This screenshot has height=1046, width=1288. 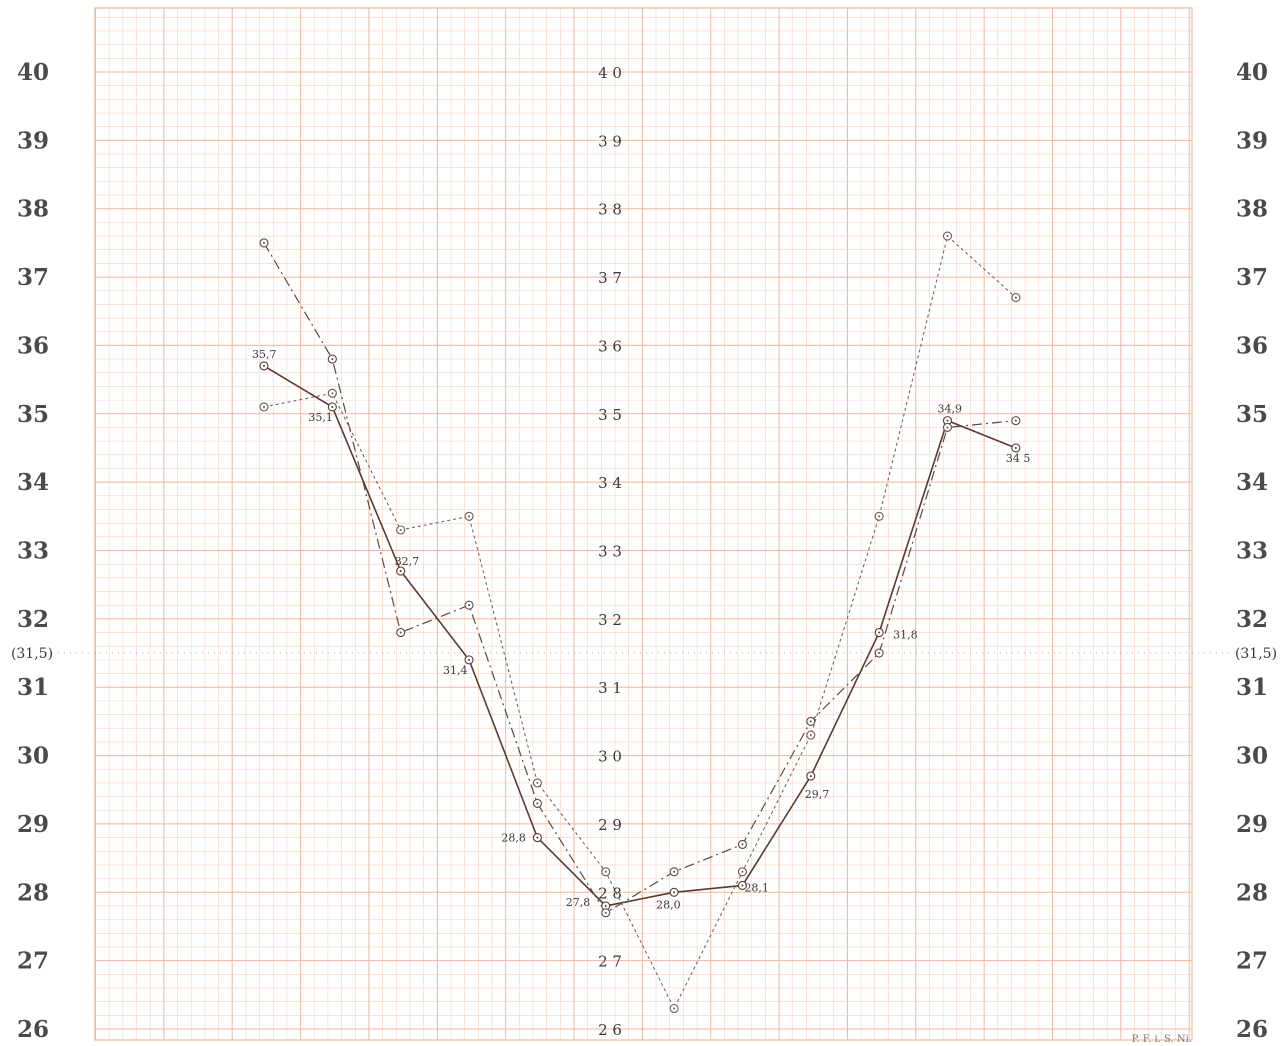 I want to click on data-label: 35,7, so click(x=264, y=354).